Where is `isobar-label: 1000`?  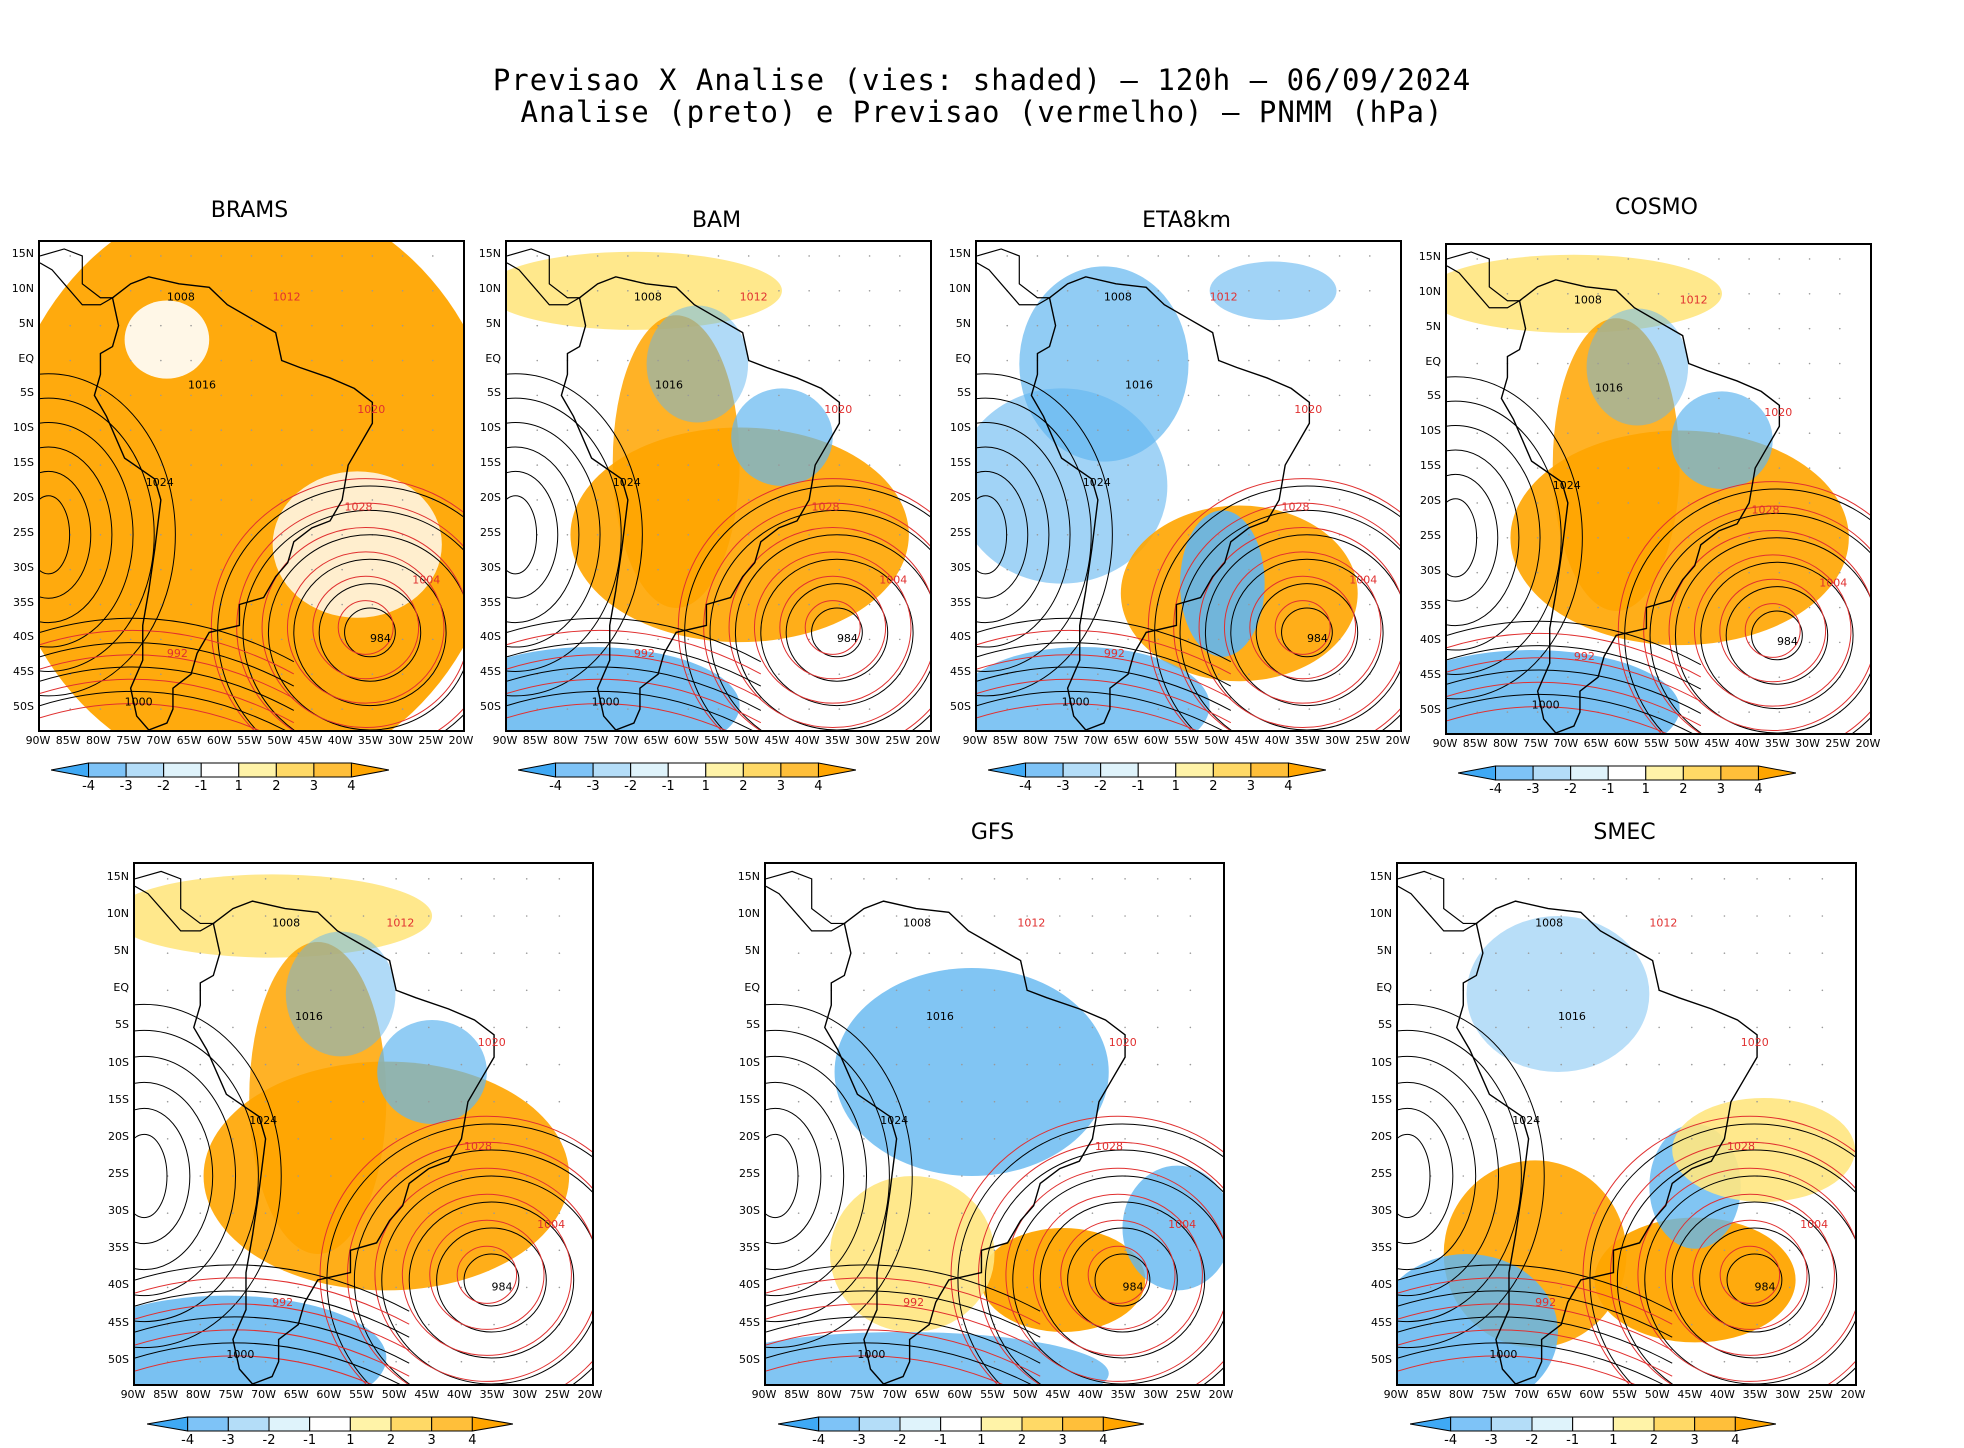
isobar-label: 1000 is located at coordinates (1503, 1354).